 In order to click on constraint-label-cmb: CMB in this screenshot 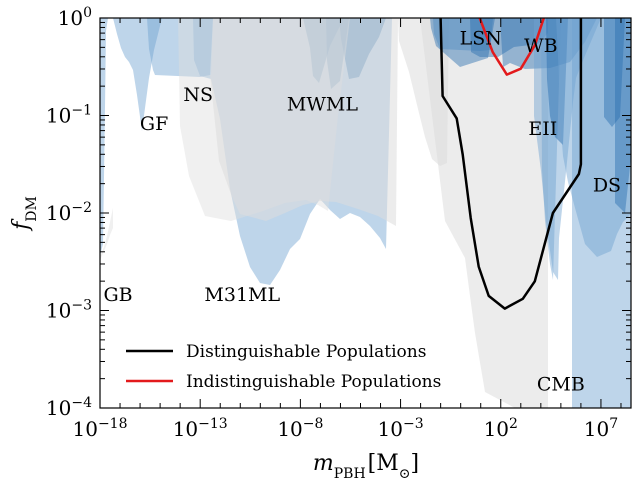, I will do `click(561, 384)`.